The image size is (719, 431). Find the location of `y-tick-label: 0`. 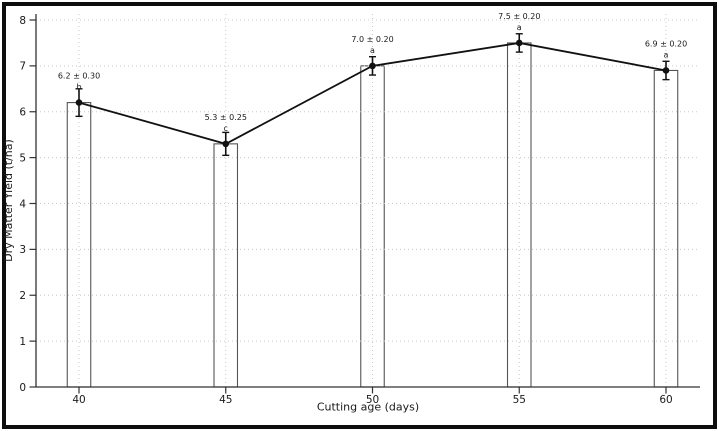

y-tick-label: 0 is located at coordinates (22, 388).